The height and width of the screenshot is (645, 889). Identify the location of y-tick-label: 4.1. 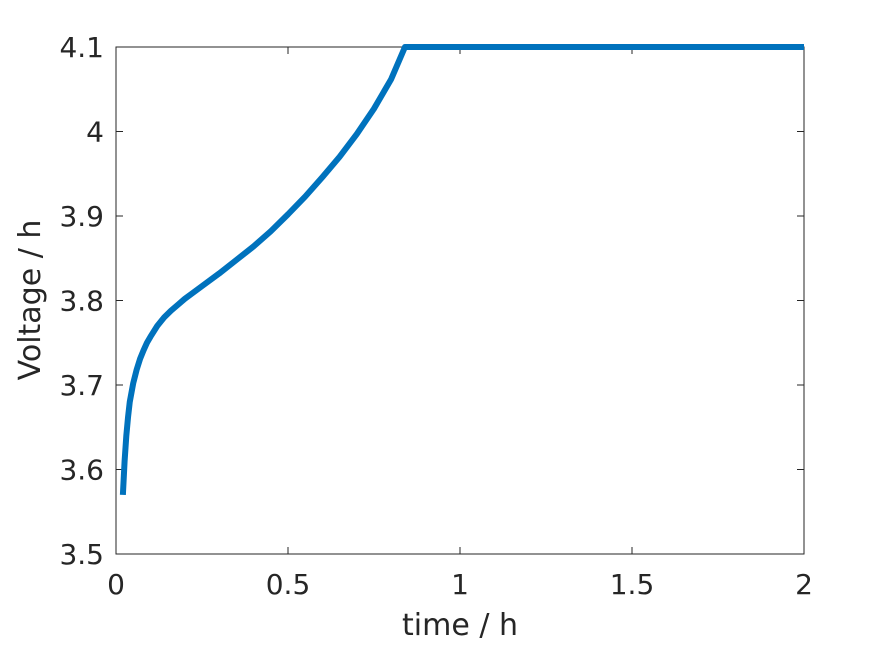
(81, 47).